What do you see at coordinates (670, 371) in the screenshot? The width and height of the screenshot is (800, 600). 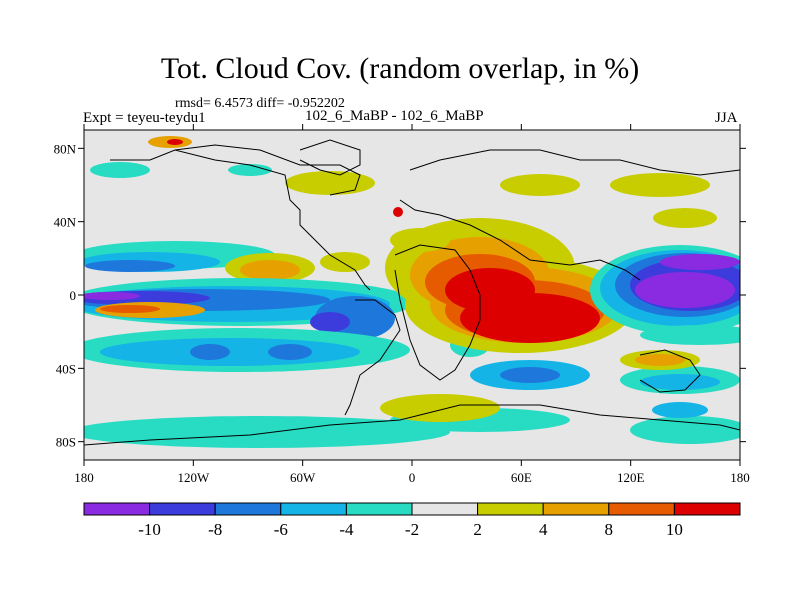 I see `coastline-australia` at bounding box center [670, 371].